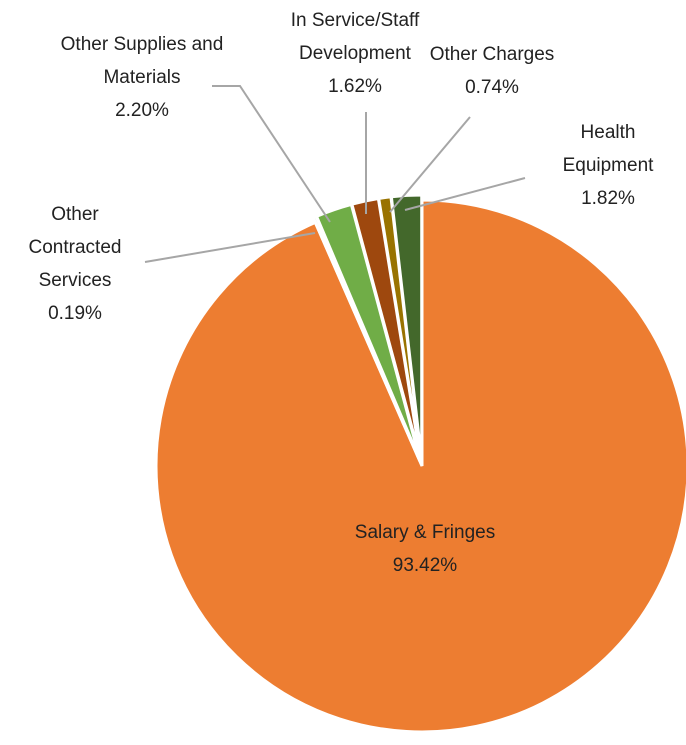  Describe the element at coordinates (406, 327) in the screenshot. I see `pie-slice` at that location.